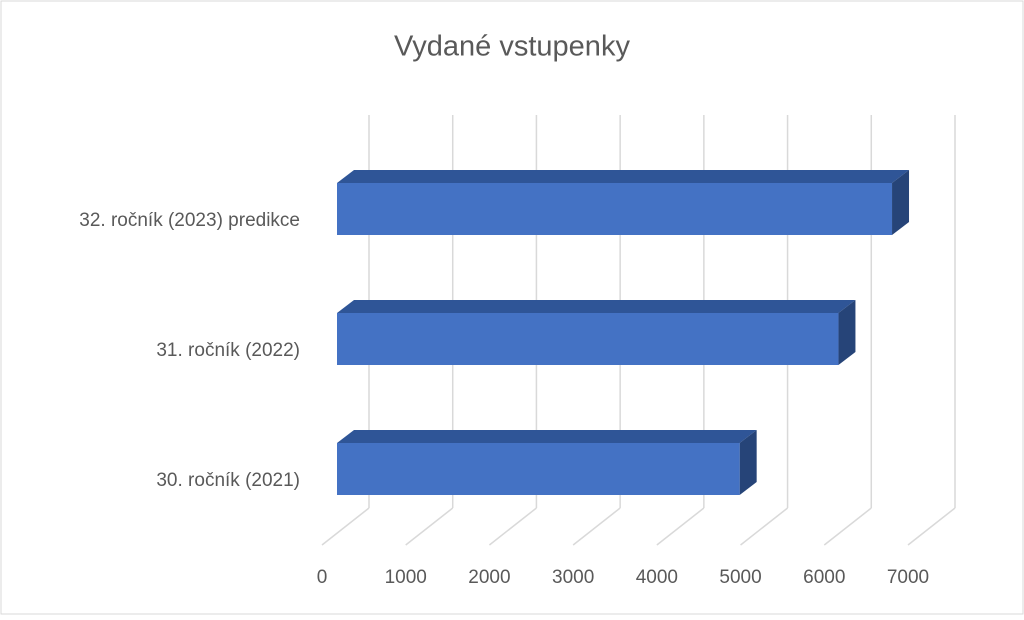  Describe the element at coordinates (406, 577) in the screenshot. I see `x-tick-label: 1000` at that location.